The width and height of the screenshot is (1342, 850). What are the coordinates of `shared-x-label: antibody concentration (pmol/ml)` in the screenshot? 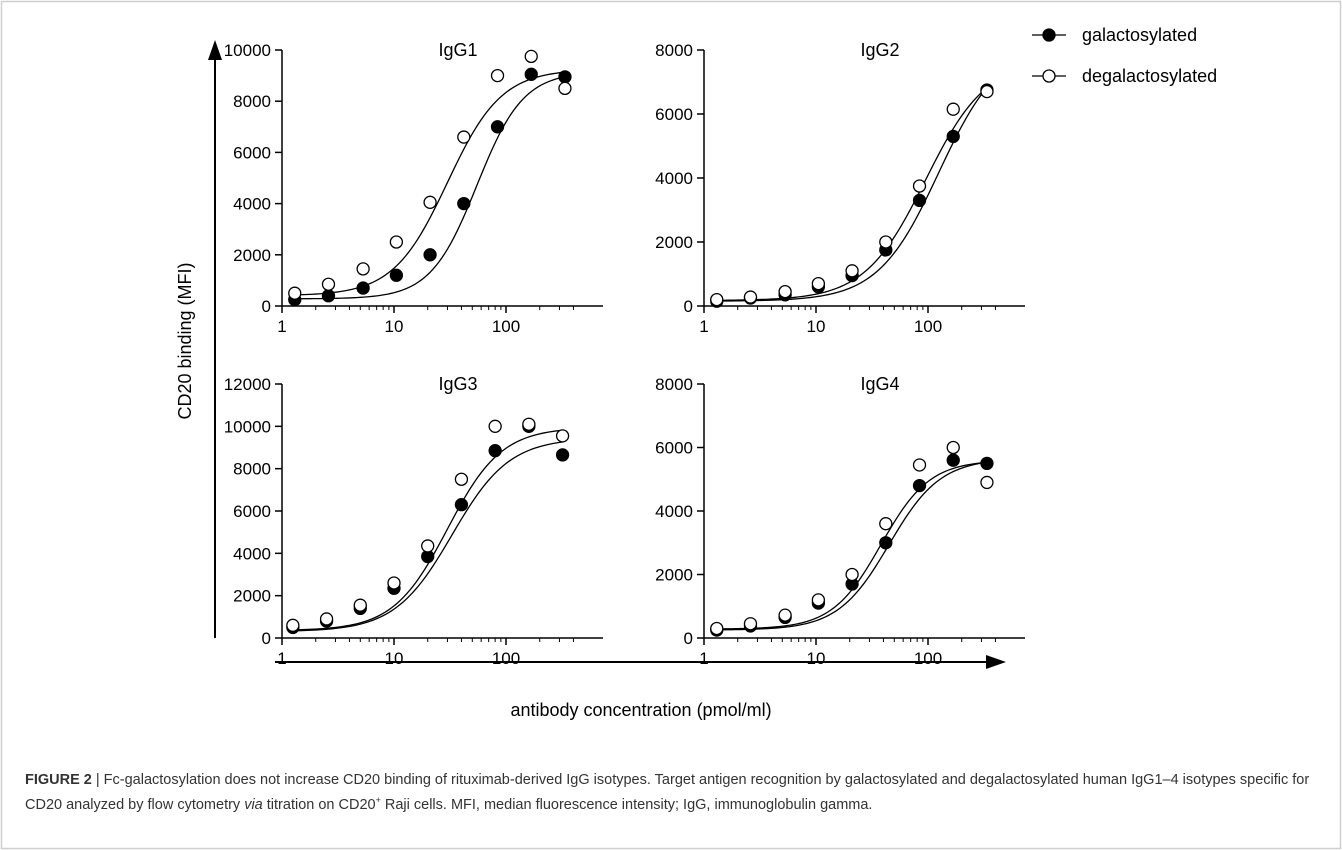 It's located at (640, 710).